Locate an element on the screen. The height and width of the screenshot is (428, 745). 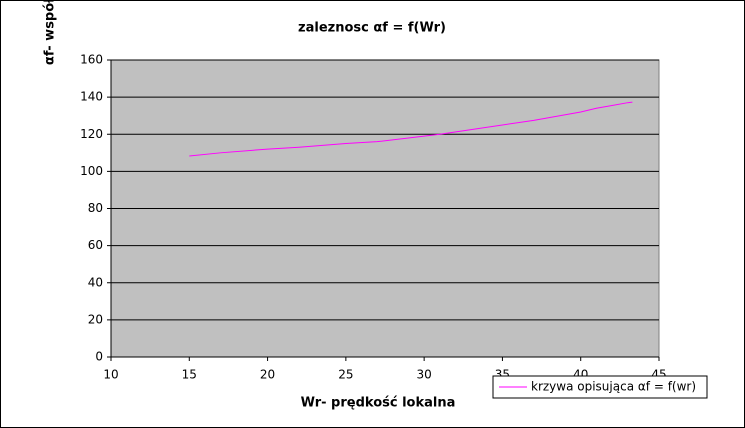
y-tick-label: 140 is located at coordinates (91, 97).